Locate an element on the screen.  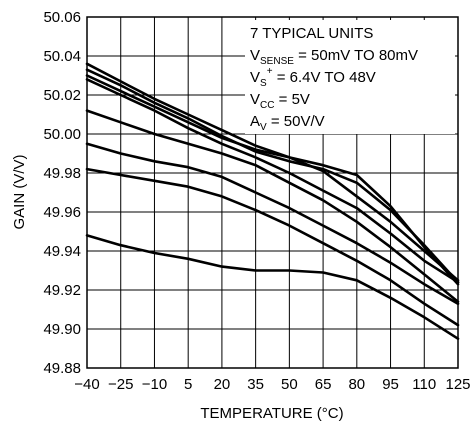
x-tick-label: 35 is located at coordinates (255, 384).